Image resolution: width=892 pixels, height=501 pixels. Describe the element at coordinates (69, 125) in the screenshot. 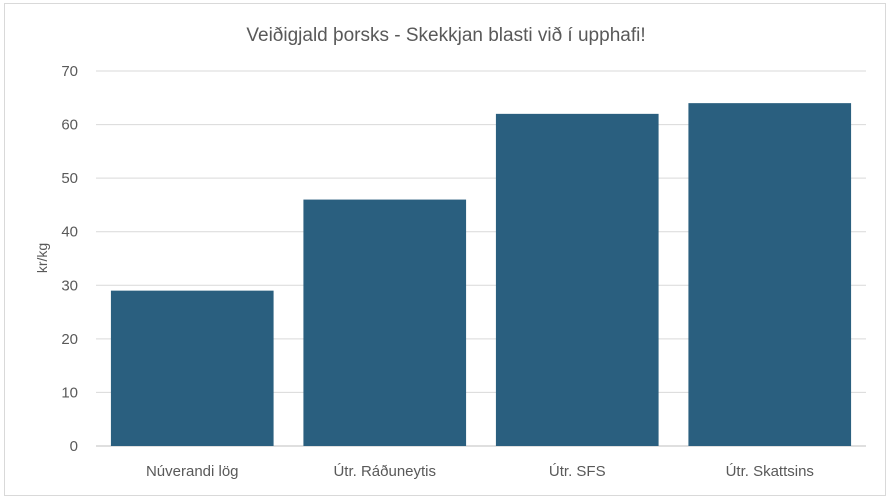

I see `y-tick-label: 60` at that location.